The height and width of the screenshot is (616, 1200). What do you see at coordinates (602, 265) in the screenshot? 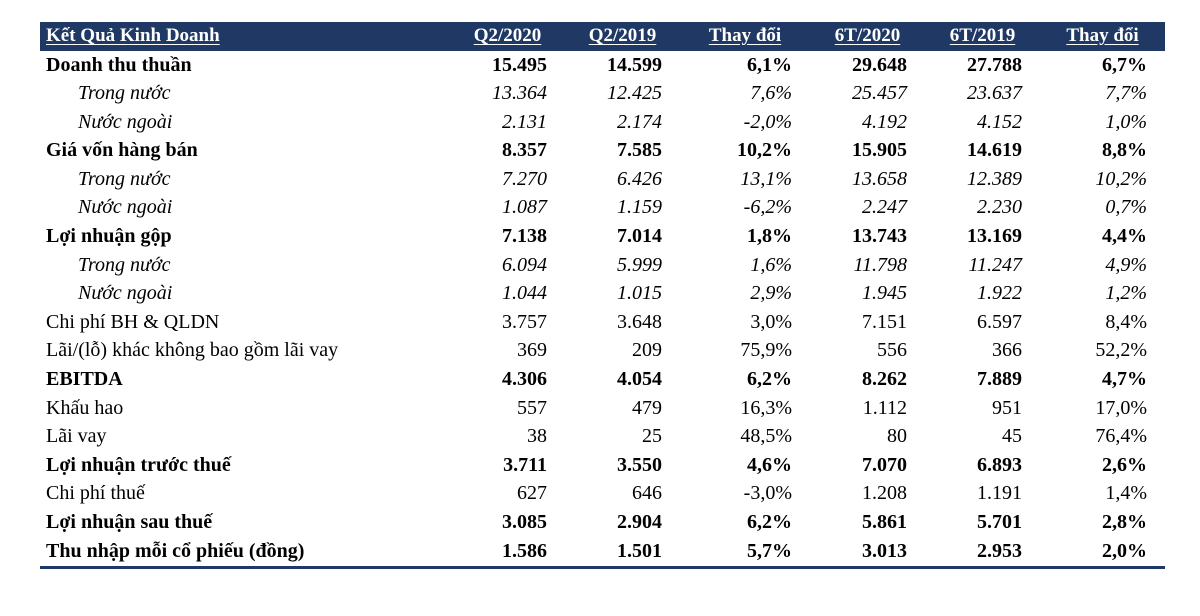
I see `table-row: Trong nước 6.094 5.999 1,6% 11.798 11.247 4,9%` at bounding box center [602, 265].